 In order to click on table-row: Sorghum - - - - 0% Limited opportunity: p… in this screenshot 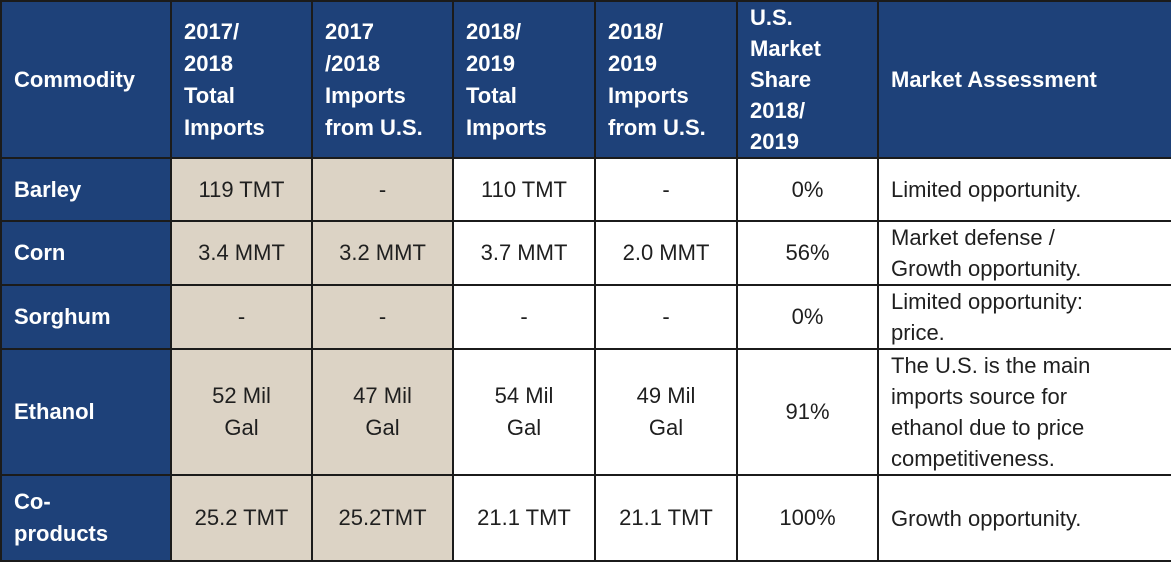, I will do `click(585, 317)`.